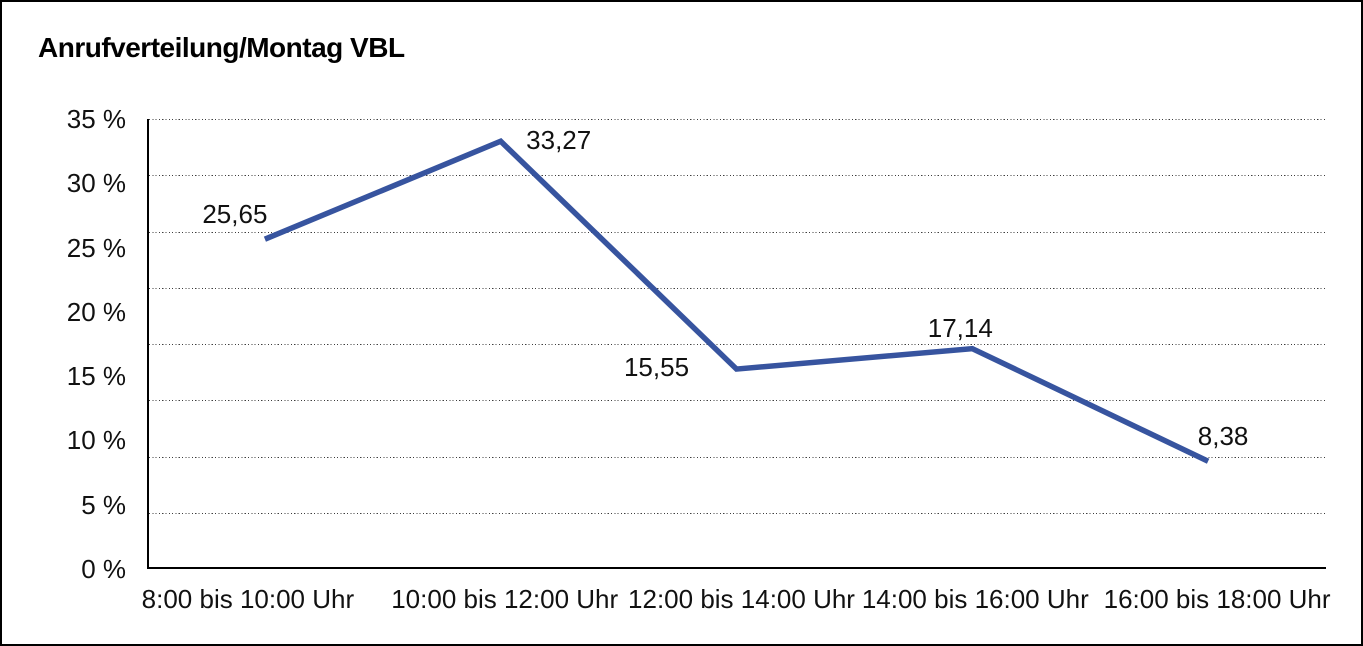 Image resolution: width=1363 pixels, height=646 pixels. I want to click on y-tick-label: 5 %, so click(103, 504).